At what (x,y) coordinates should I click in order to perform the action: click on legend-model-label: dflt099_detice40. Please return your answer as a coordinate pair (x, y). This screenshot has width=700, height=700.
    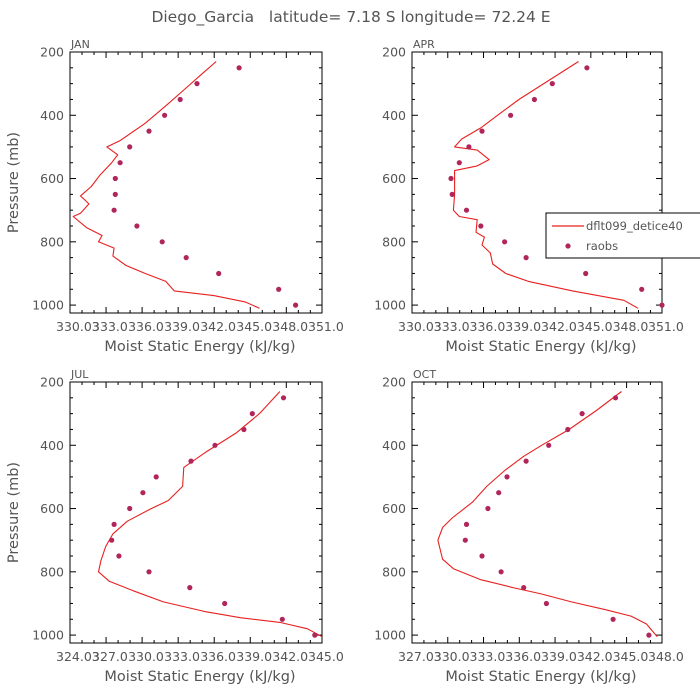
    Looking at the image, I should click on (634, 226).